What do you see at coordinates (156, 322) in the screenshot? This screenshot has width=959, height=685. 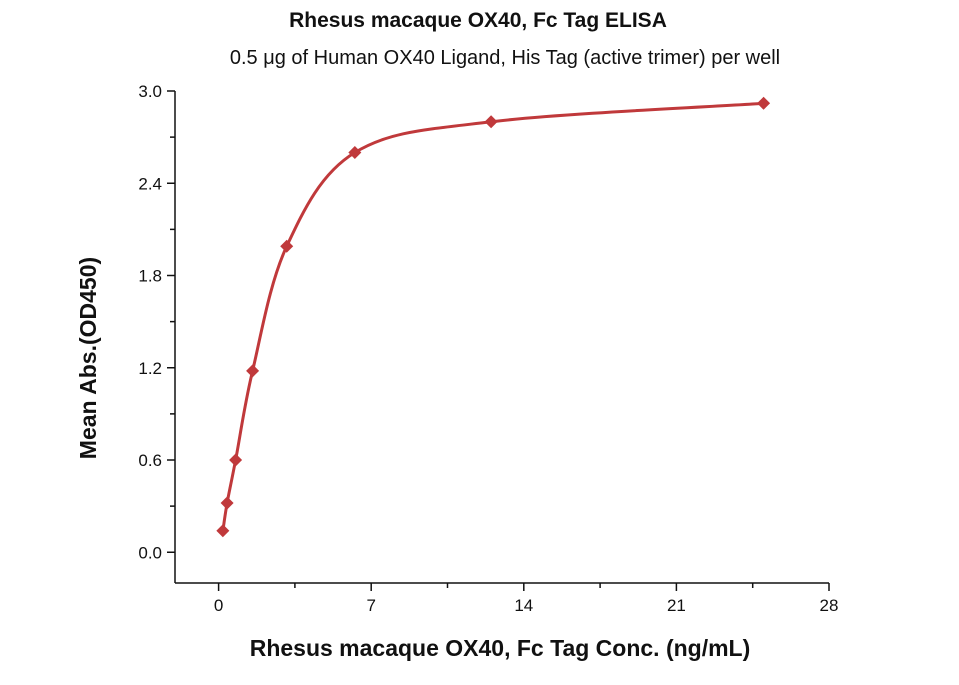 I see `y-axis-ticks: 0.0 0.6 1.2 1.8 2.4 3.0` at bounding box center [156, 322].